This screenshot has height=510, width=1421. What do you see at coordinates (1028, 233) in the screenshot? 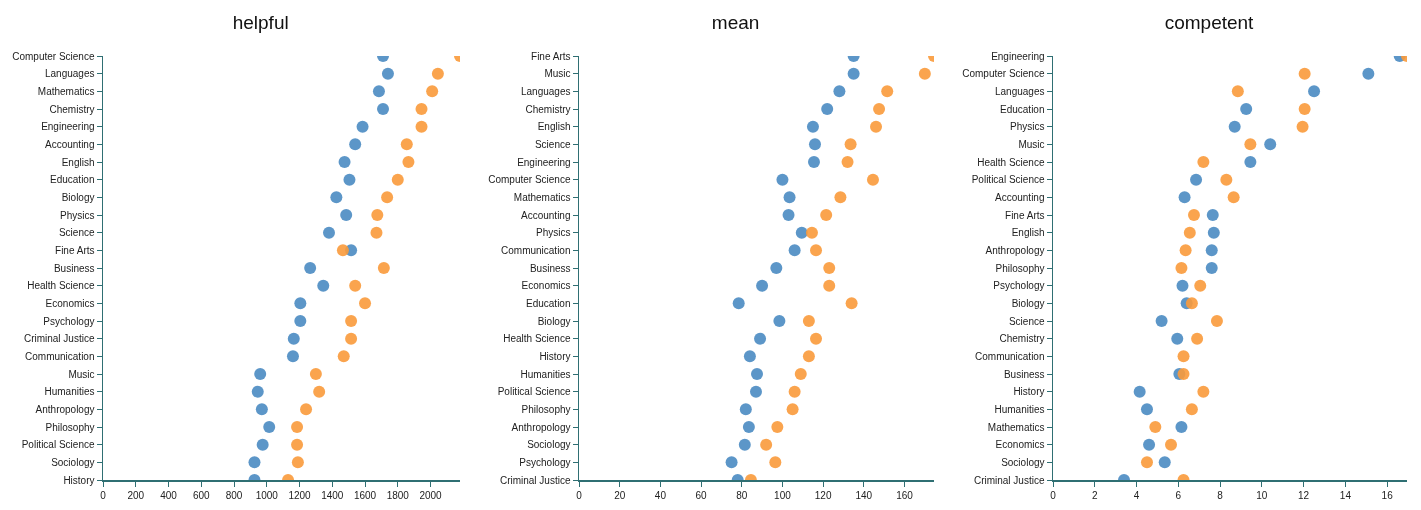
I see `y-tick-label: English` at bounding box center [1028, 233].